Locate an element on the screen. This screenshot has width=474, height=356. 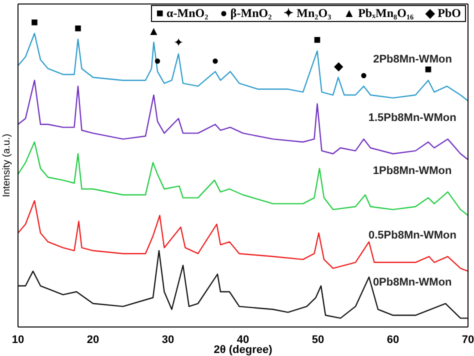
text: ● β-MnO₂ is located at coordinates (246, 13).